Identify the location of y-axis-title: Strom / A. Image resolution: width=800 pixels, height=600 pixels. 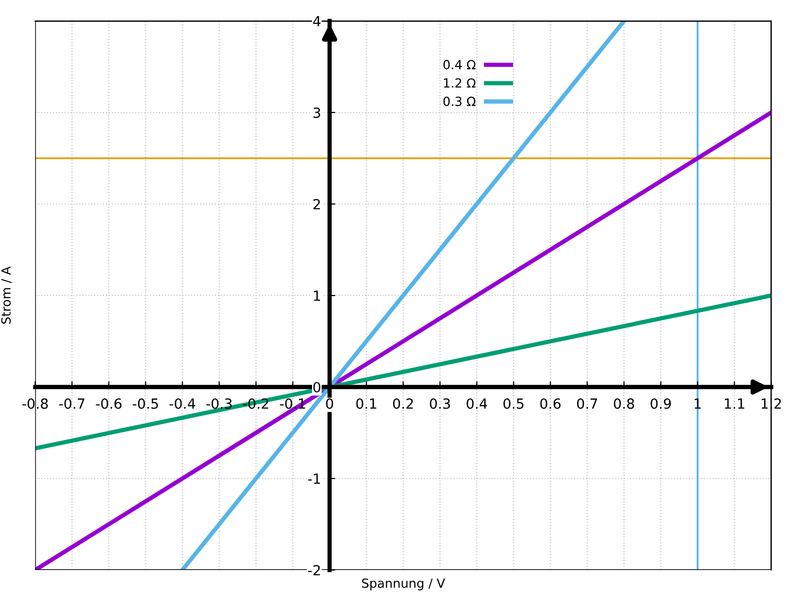
(6, 295).